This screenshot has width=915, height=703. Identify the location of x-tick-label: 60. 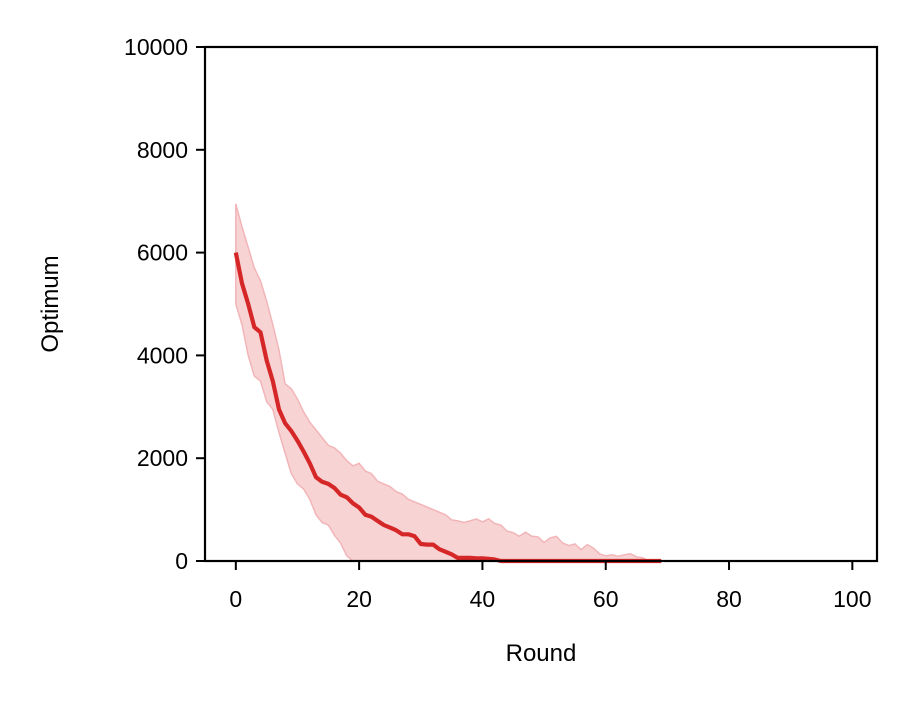
(606, 599).